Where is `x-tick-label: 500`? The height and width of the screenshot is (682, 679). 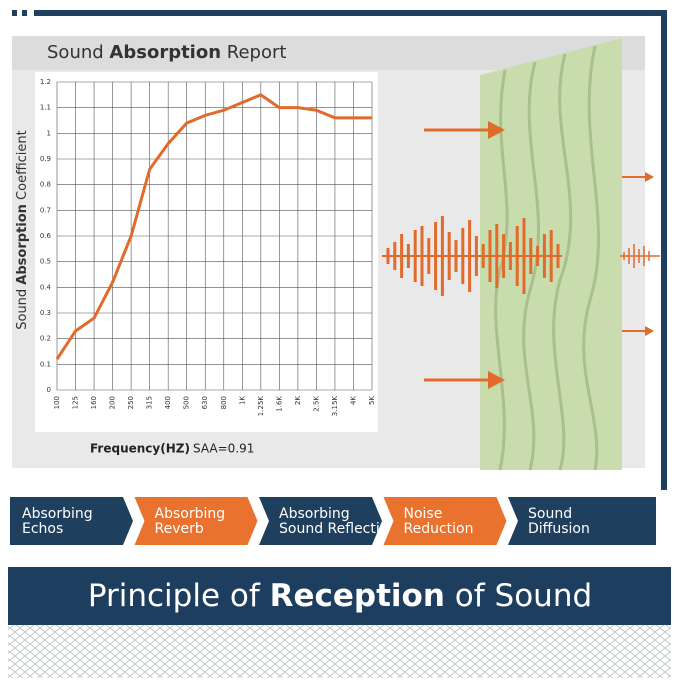
x-tick-label: 500 is located at coordinates (187, 402).